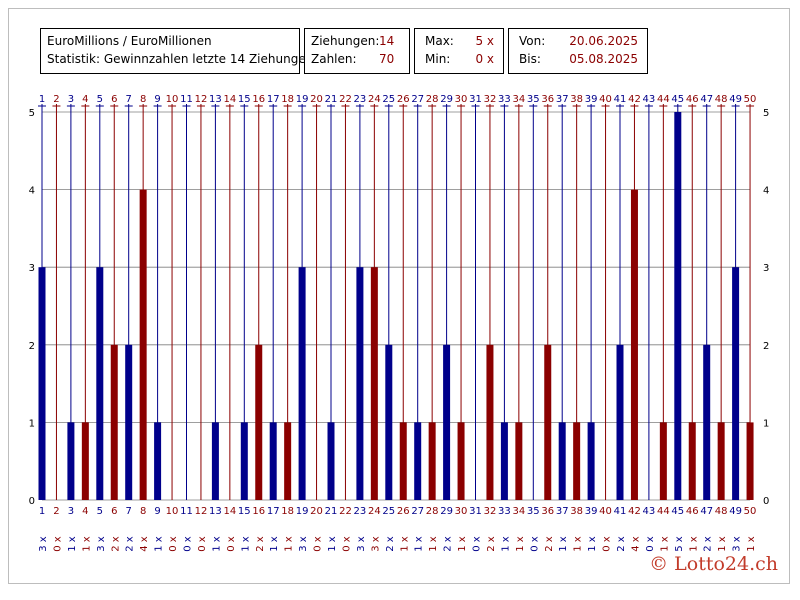 This screenshot has height=600, width=800. What do you see at coordinates (244, 99) in the screenshot?
I see `top-category-label: 15` at bounding box center [244, 99].